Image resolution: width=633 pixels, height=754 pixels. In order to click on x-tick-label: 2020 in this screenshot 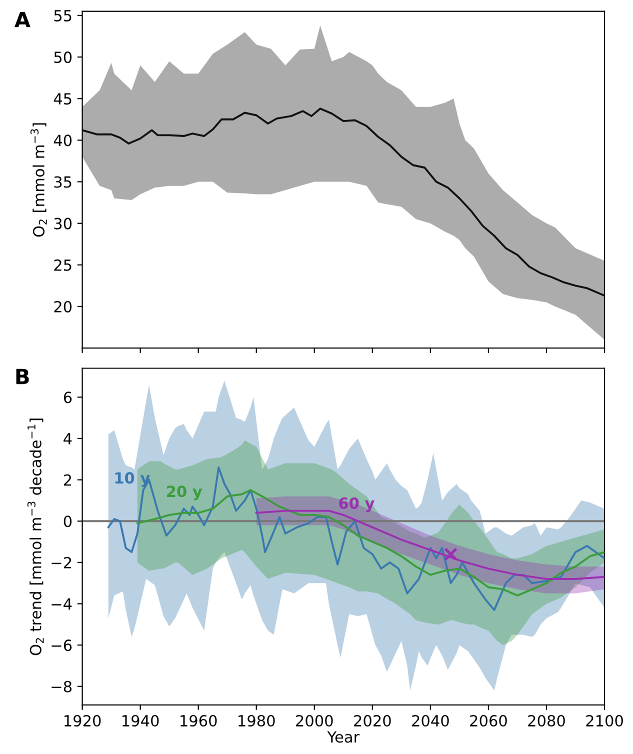, I will do `click(372, 720)`.